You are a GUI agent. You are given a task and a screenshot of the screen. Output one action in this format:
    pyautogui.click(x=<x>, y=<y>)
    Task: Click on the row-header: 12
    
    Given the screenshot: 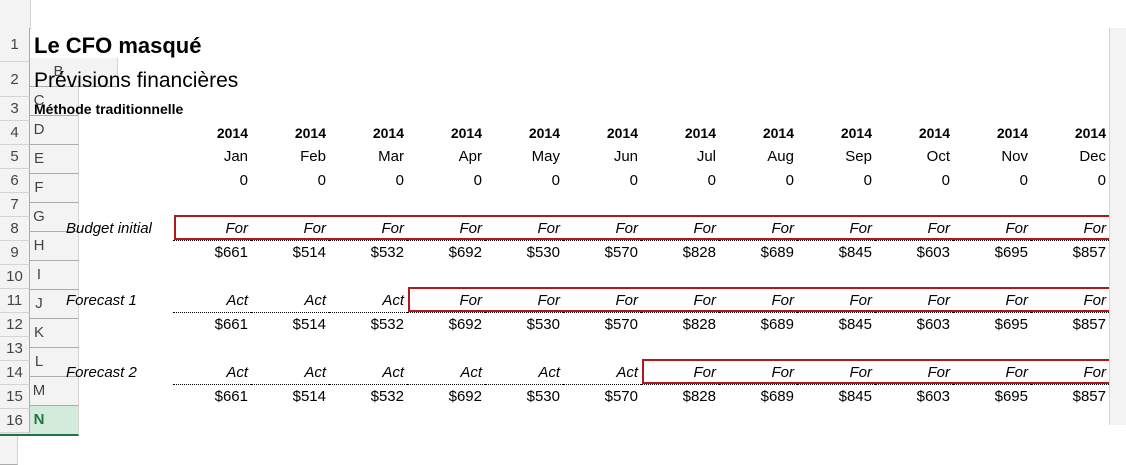 What is the action you would take?
    pyautogui.click(x=15, y=325)
    